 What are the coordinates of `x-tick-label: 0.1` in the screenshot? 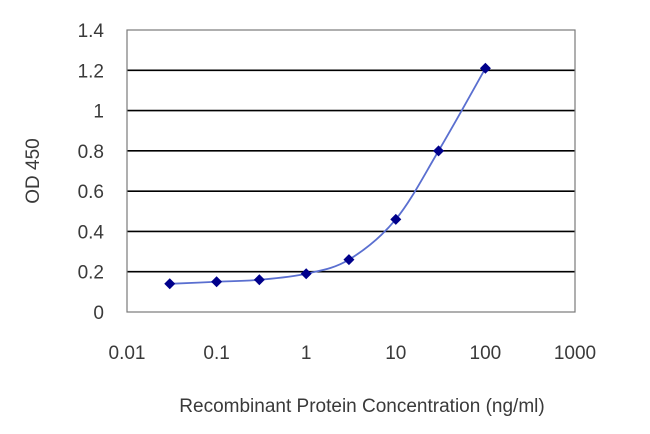 It's located at (216, 353).